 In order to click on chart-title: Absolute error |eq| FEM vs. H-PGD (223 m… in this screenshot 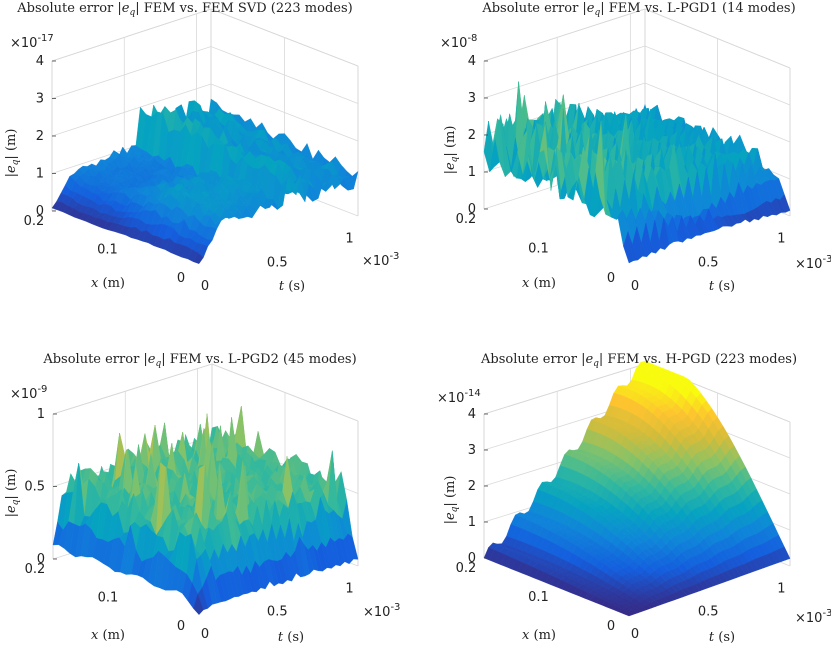, I will do `click(638, 360)`.